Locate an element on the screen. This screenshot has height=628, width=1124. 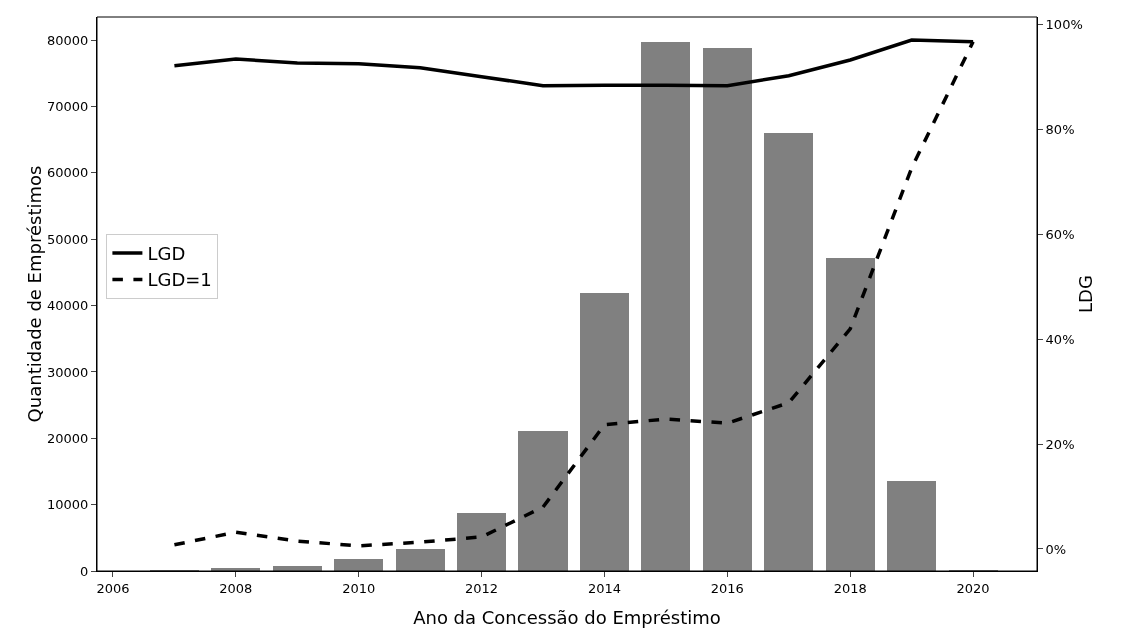
x-tick-label: 2014 is located at coordinates (604, 588).